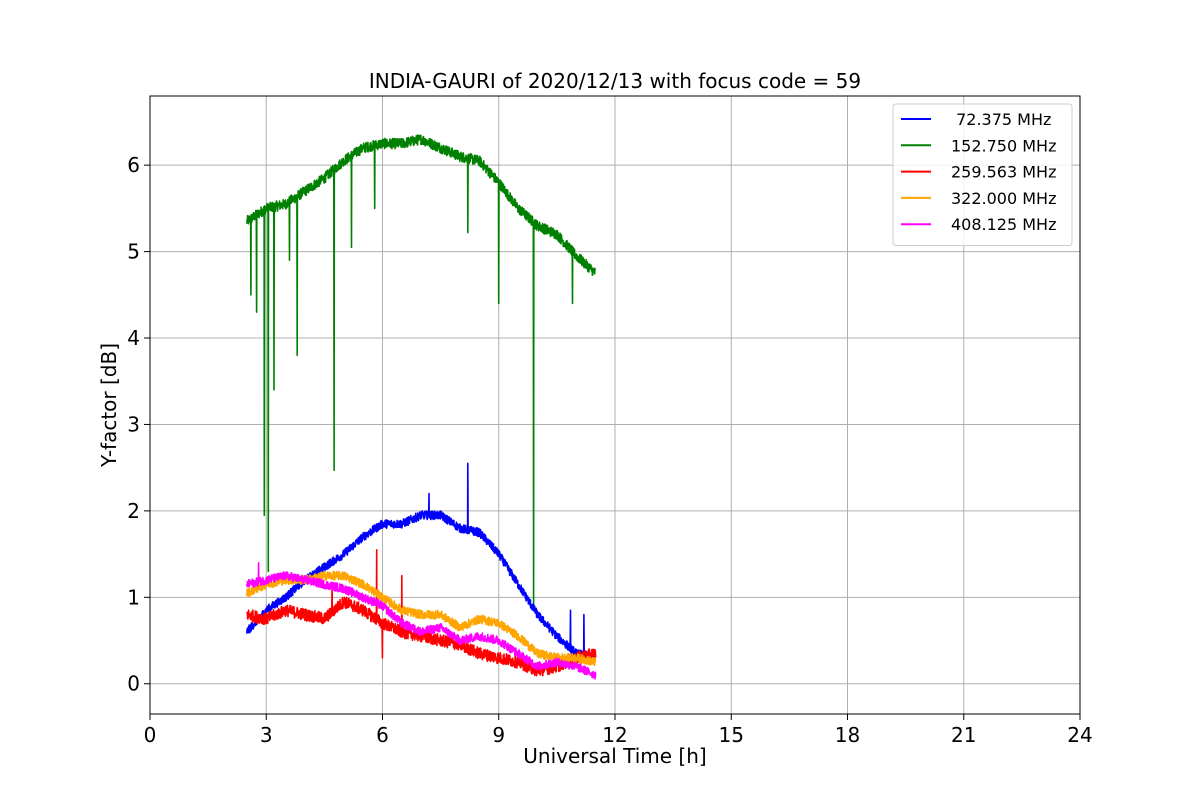 The image size is (1200, 800). Describe the element at coordinates (133, 424) in the screenshot. I see `y-tick-label: 3` at that location.